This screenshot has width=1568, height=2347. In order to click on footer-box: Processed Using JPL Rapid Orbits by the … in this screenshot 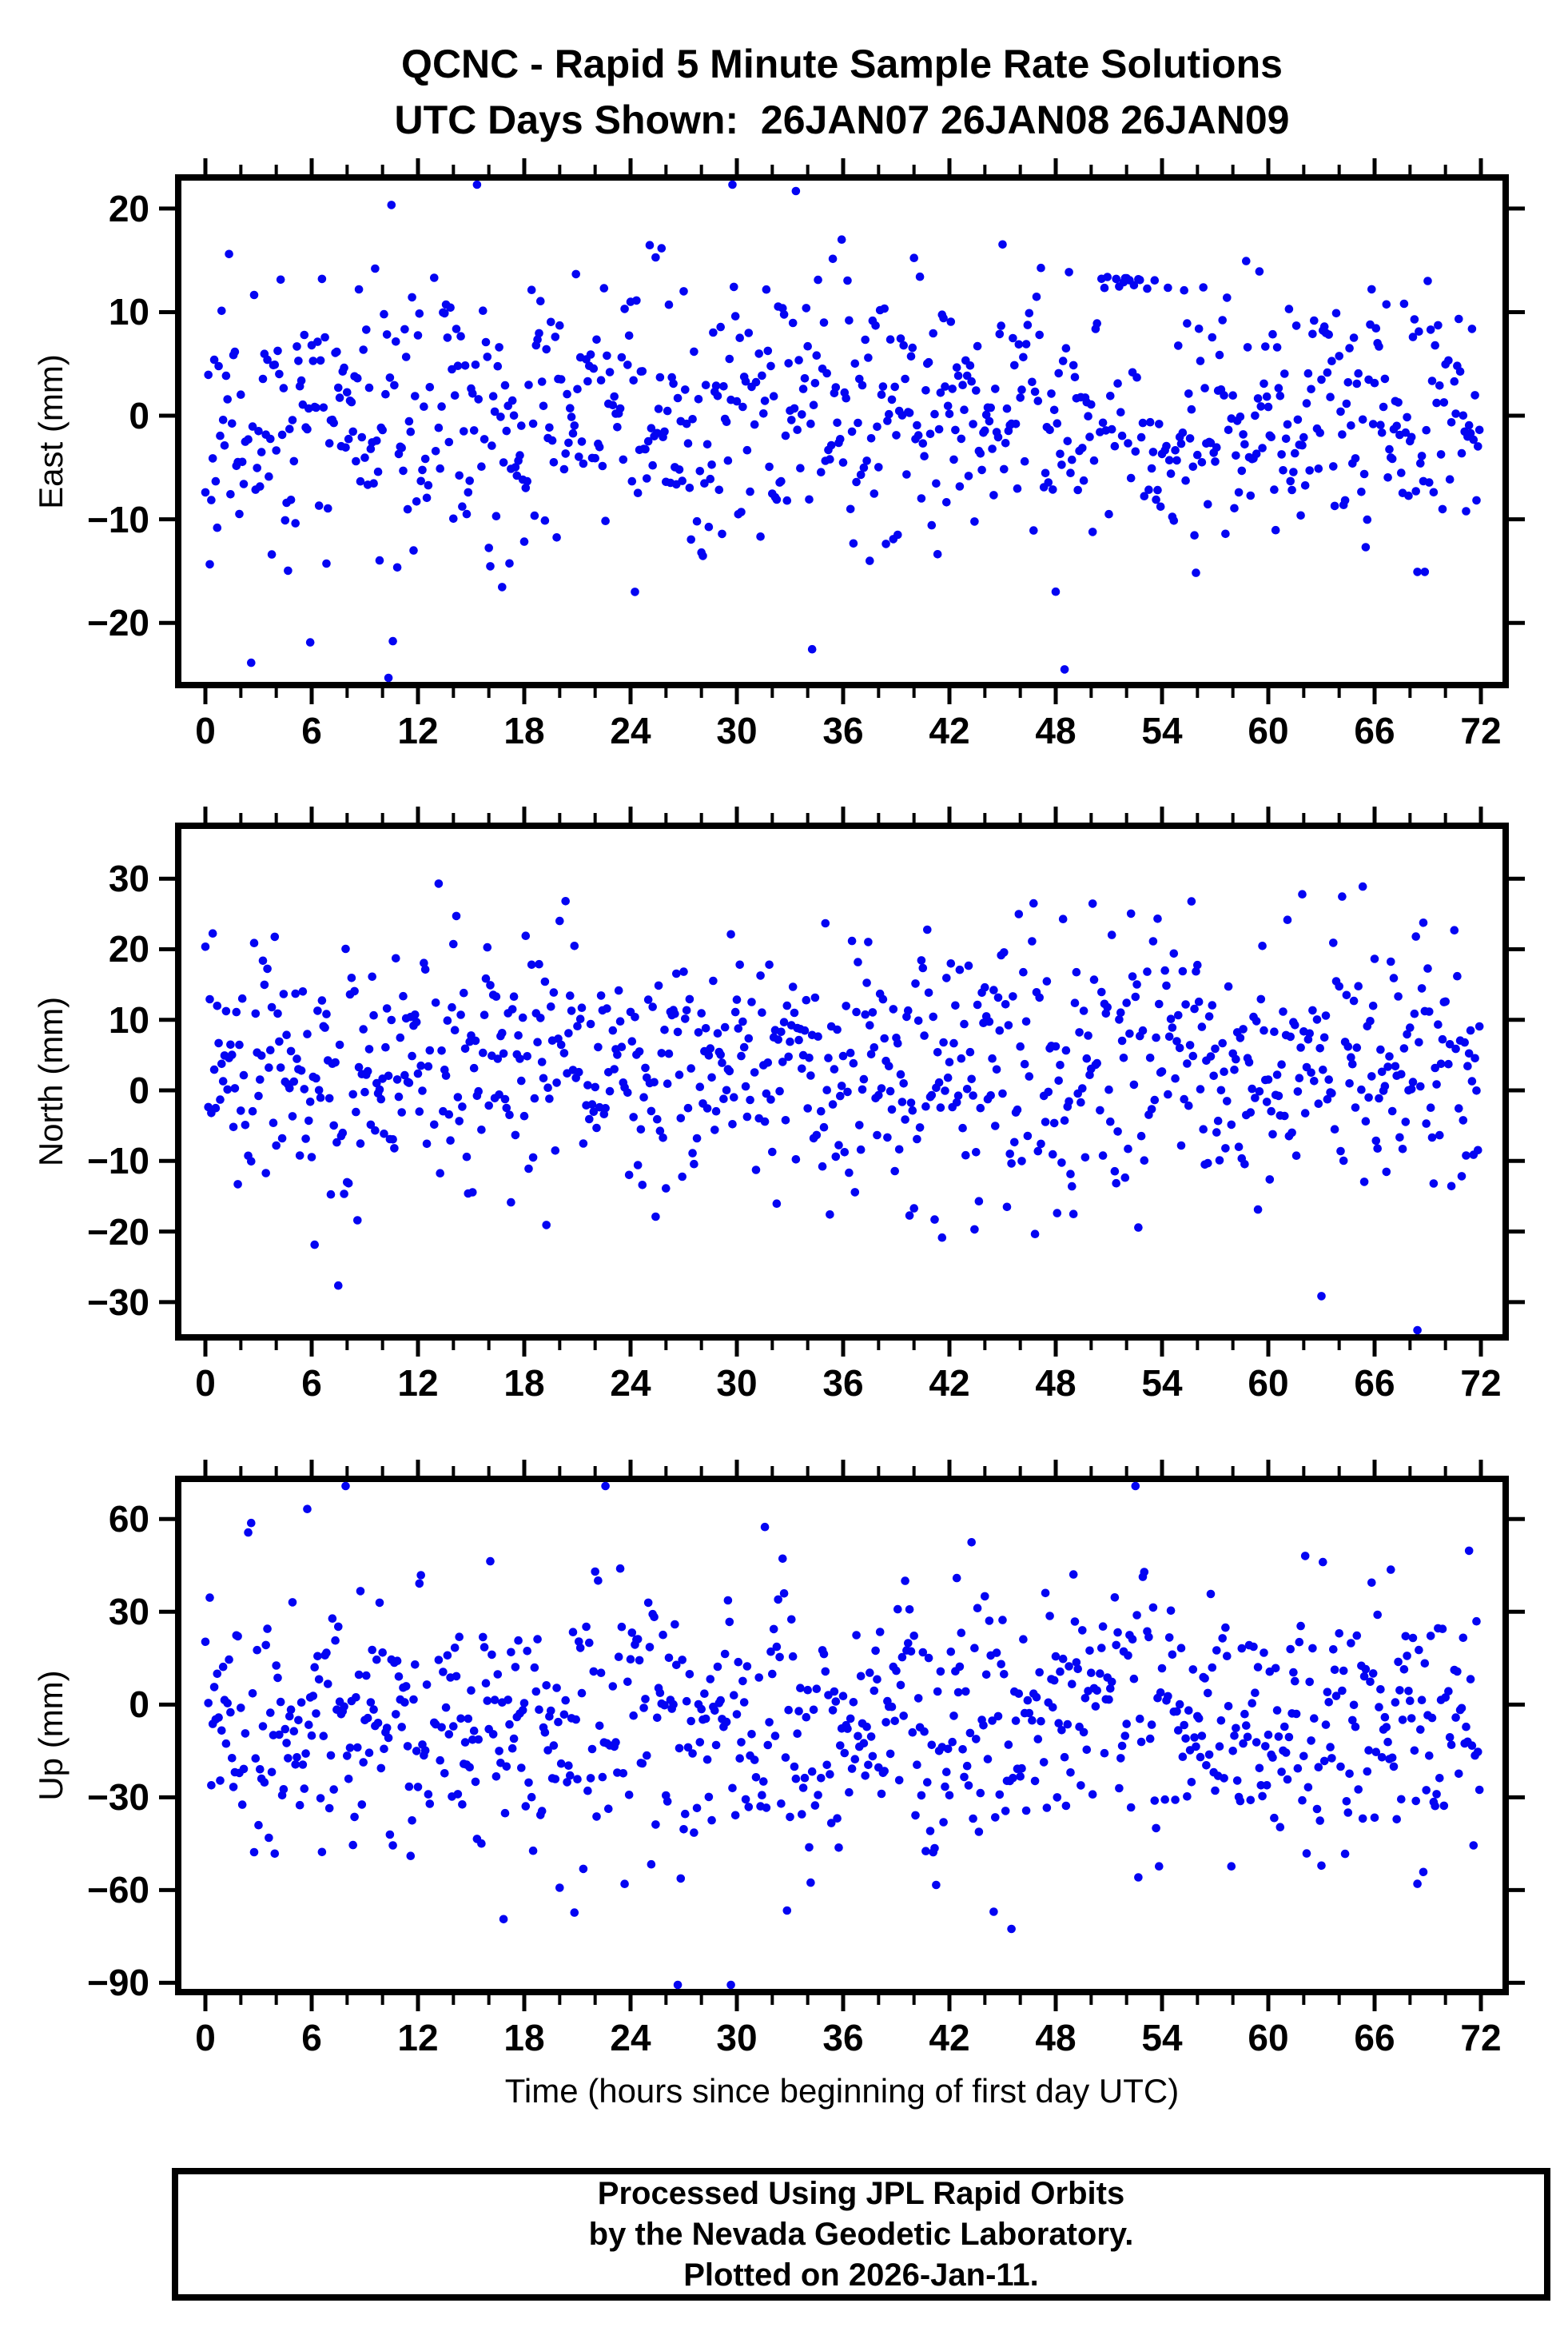, I will do `click(861, 2235)`.